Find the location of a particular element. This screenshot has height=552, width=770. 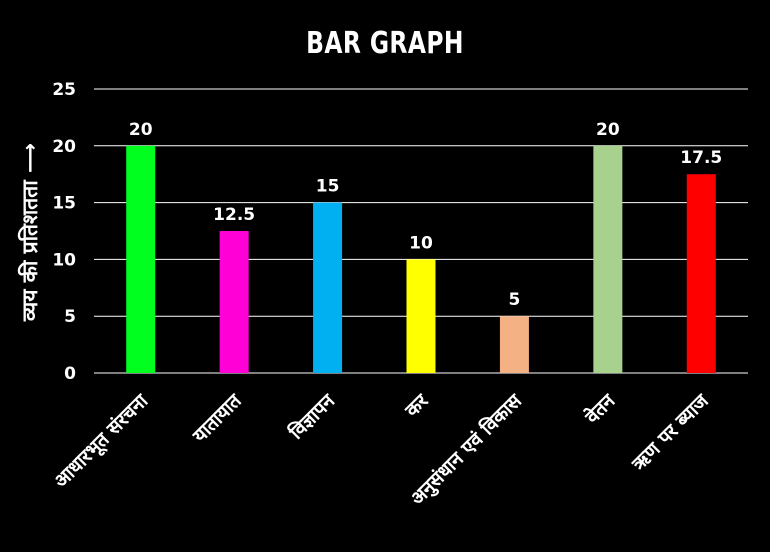

data-label: 17.5 is located at coordinates (701, 158).